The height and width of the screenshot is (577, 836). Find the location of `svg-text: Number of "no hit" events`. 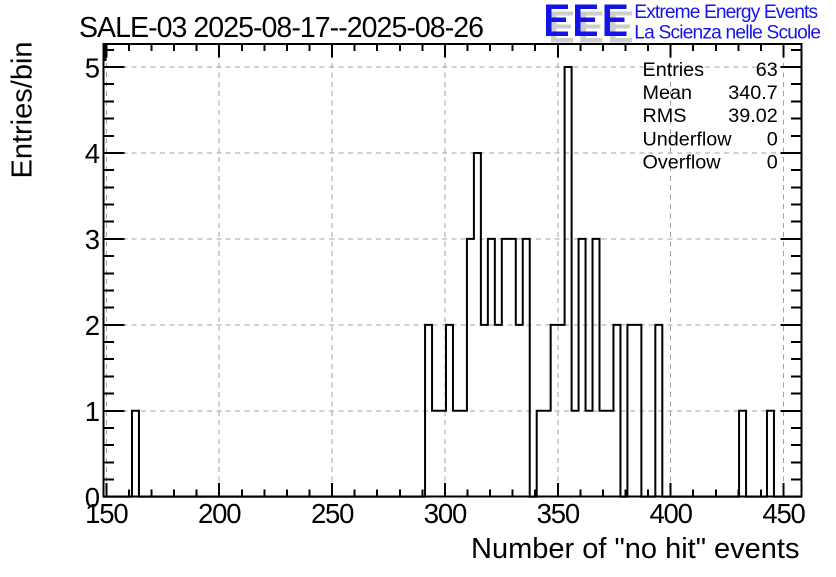

svg-text: Number of "no hit" events is located at coordinates (635, 549).